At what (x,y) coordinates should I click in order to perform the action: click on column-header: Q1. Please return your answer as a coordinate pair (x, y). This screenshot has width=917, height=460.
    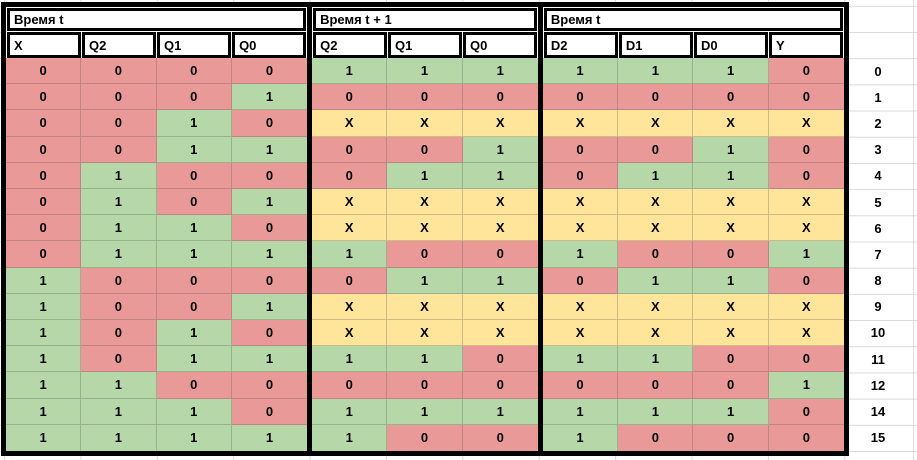
    Looking at the image, I should click on (194, 45).